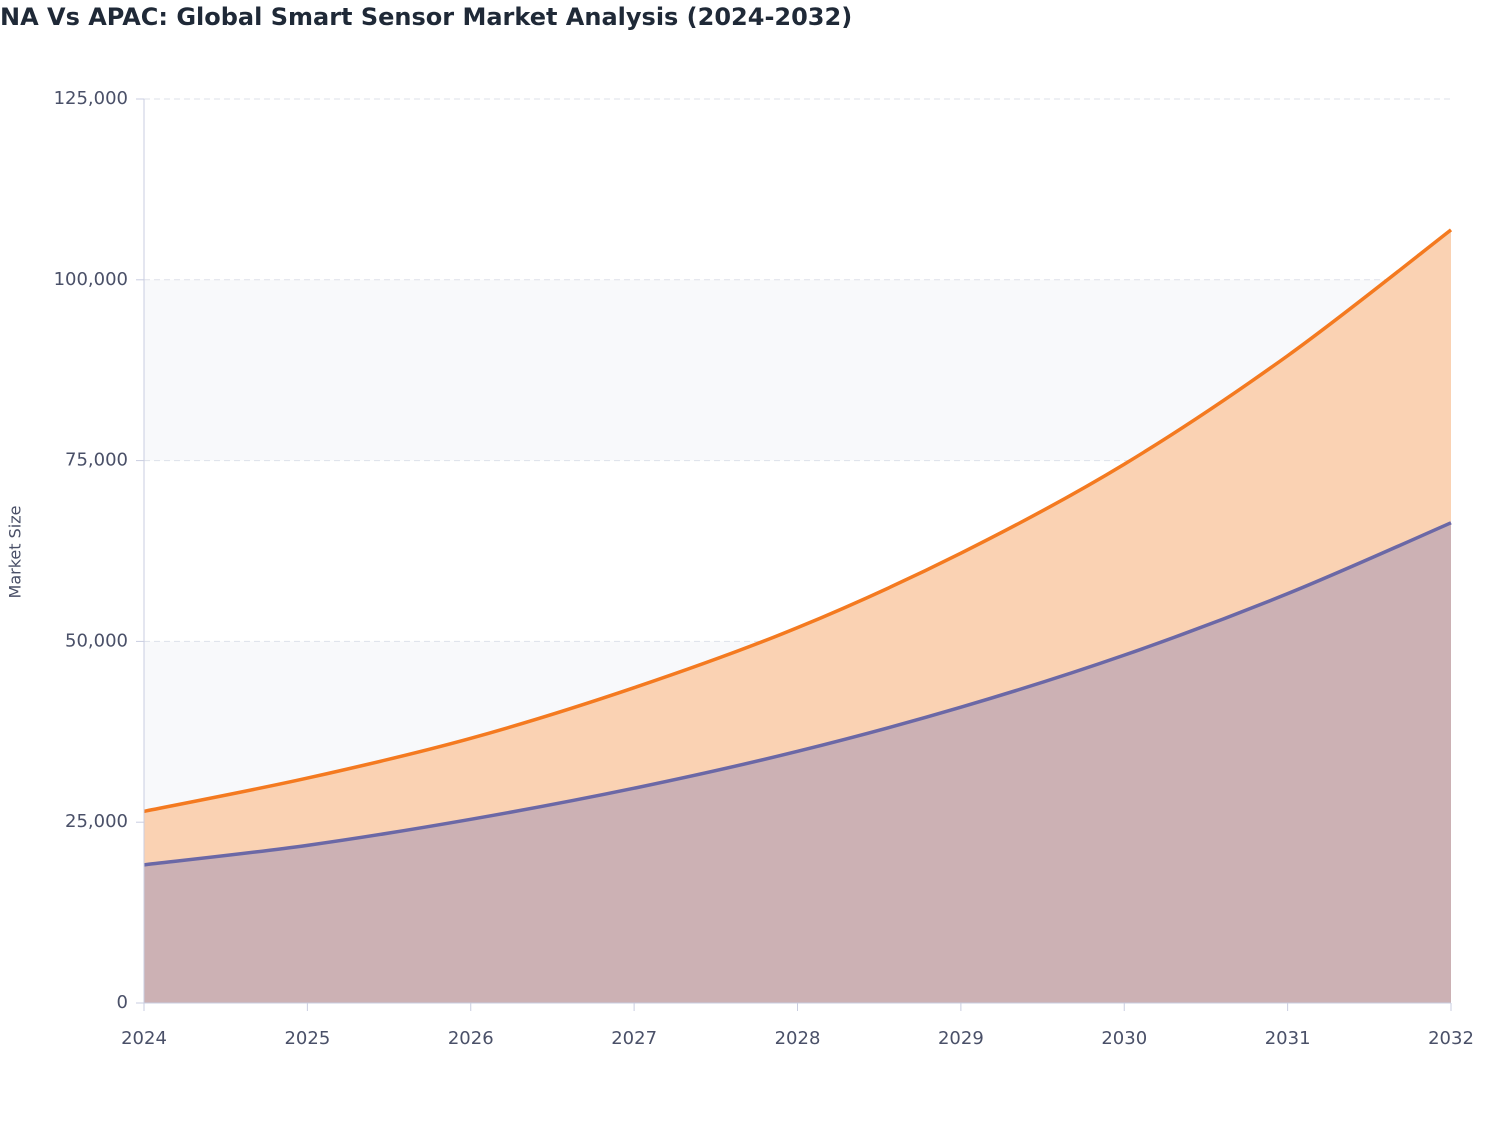  I want to click on x-tick-label: 2028, so click(798, 1038).